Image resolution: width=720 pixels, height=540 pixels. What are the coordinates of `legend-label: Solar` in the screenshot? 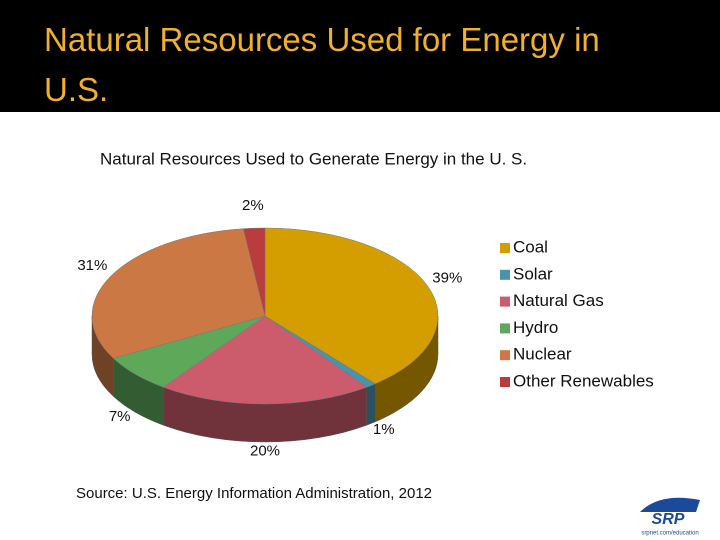 It's located at (533, 273).